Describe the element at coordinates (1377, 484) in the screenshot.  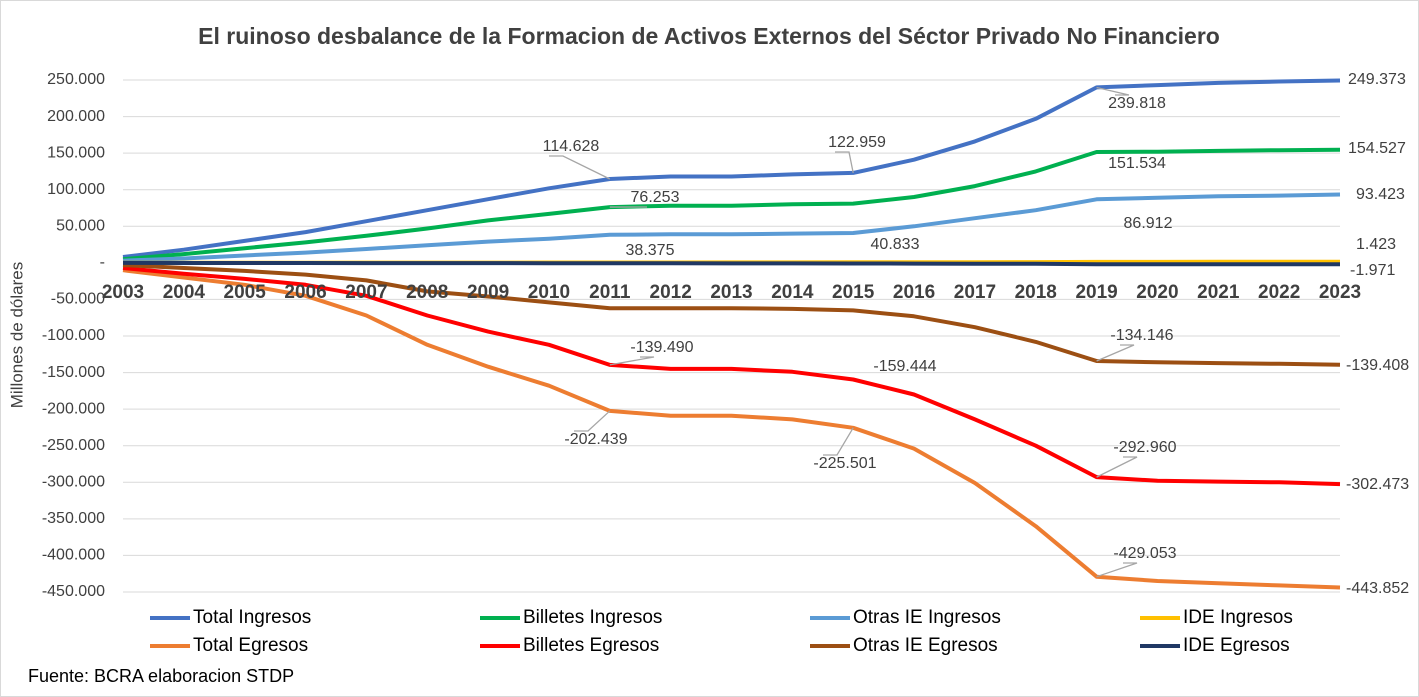
I see `data-label: -302.473` at that location.